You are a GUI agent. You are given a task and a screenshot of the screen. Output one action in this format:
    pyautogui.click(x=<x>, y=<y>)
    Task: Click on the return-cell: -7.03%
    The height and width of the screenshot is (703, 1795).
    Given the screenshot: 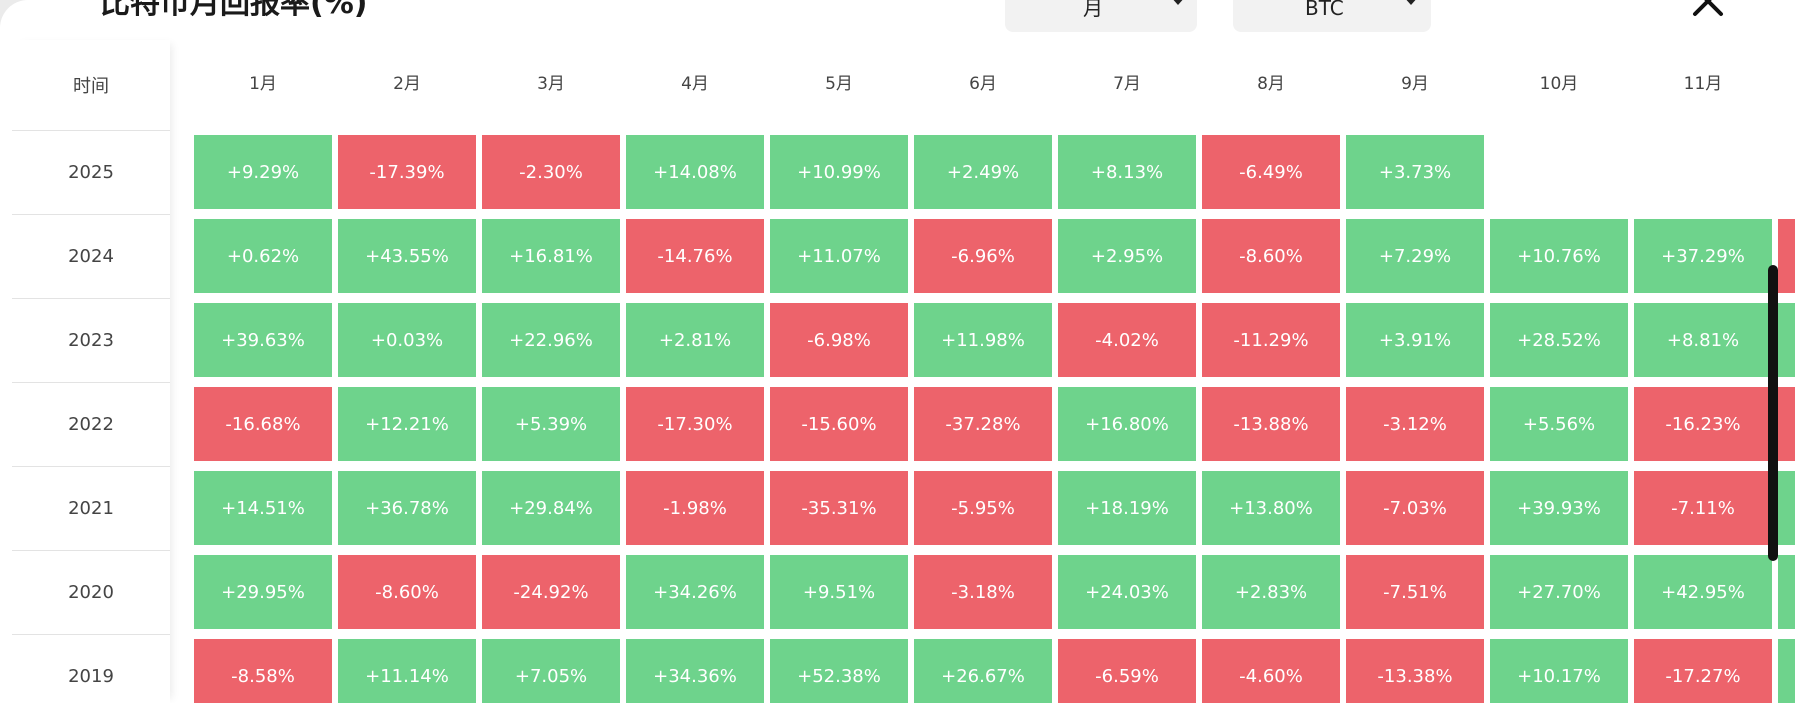 What is the action you would take?
    pyautogui.click(x=1415, y=508)
    